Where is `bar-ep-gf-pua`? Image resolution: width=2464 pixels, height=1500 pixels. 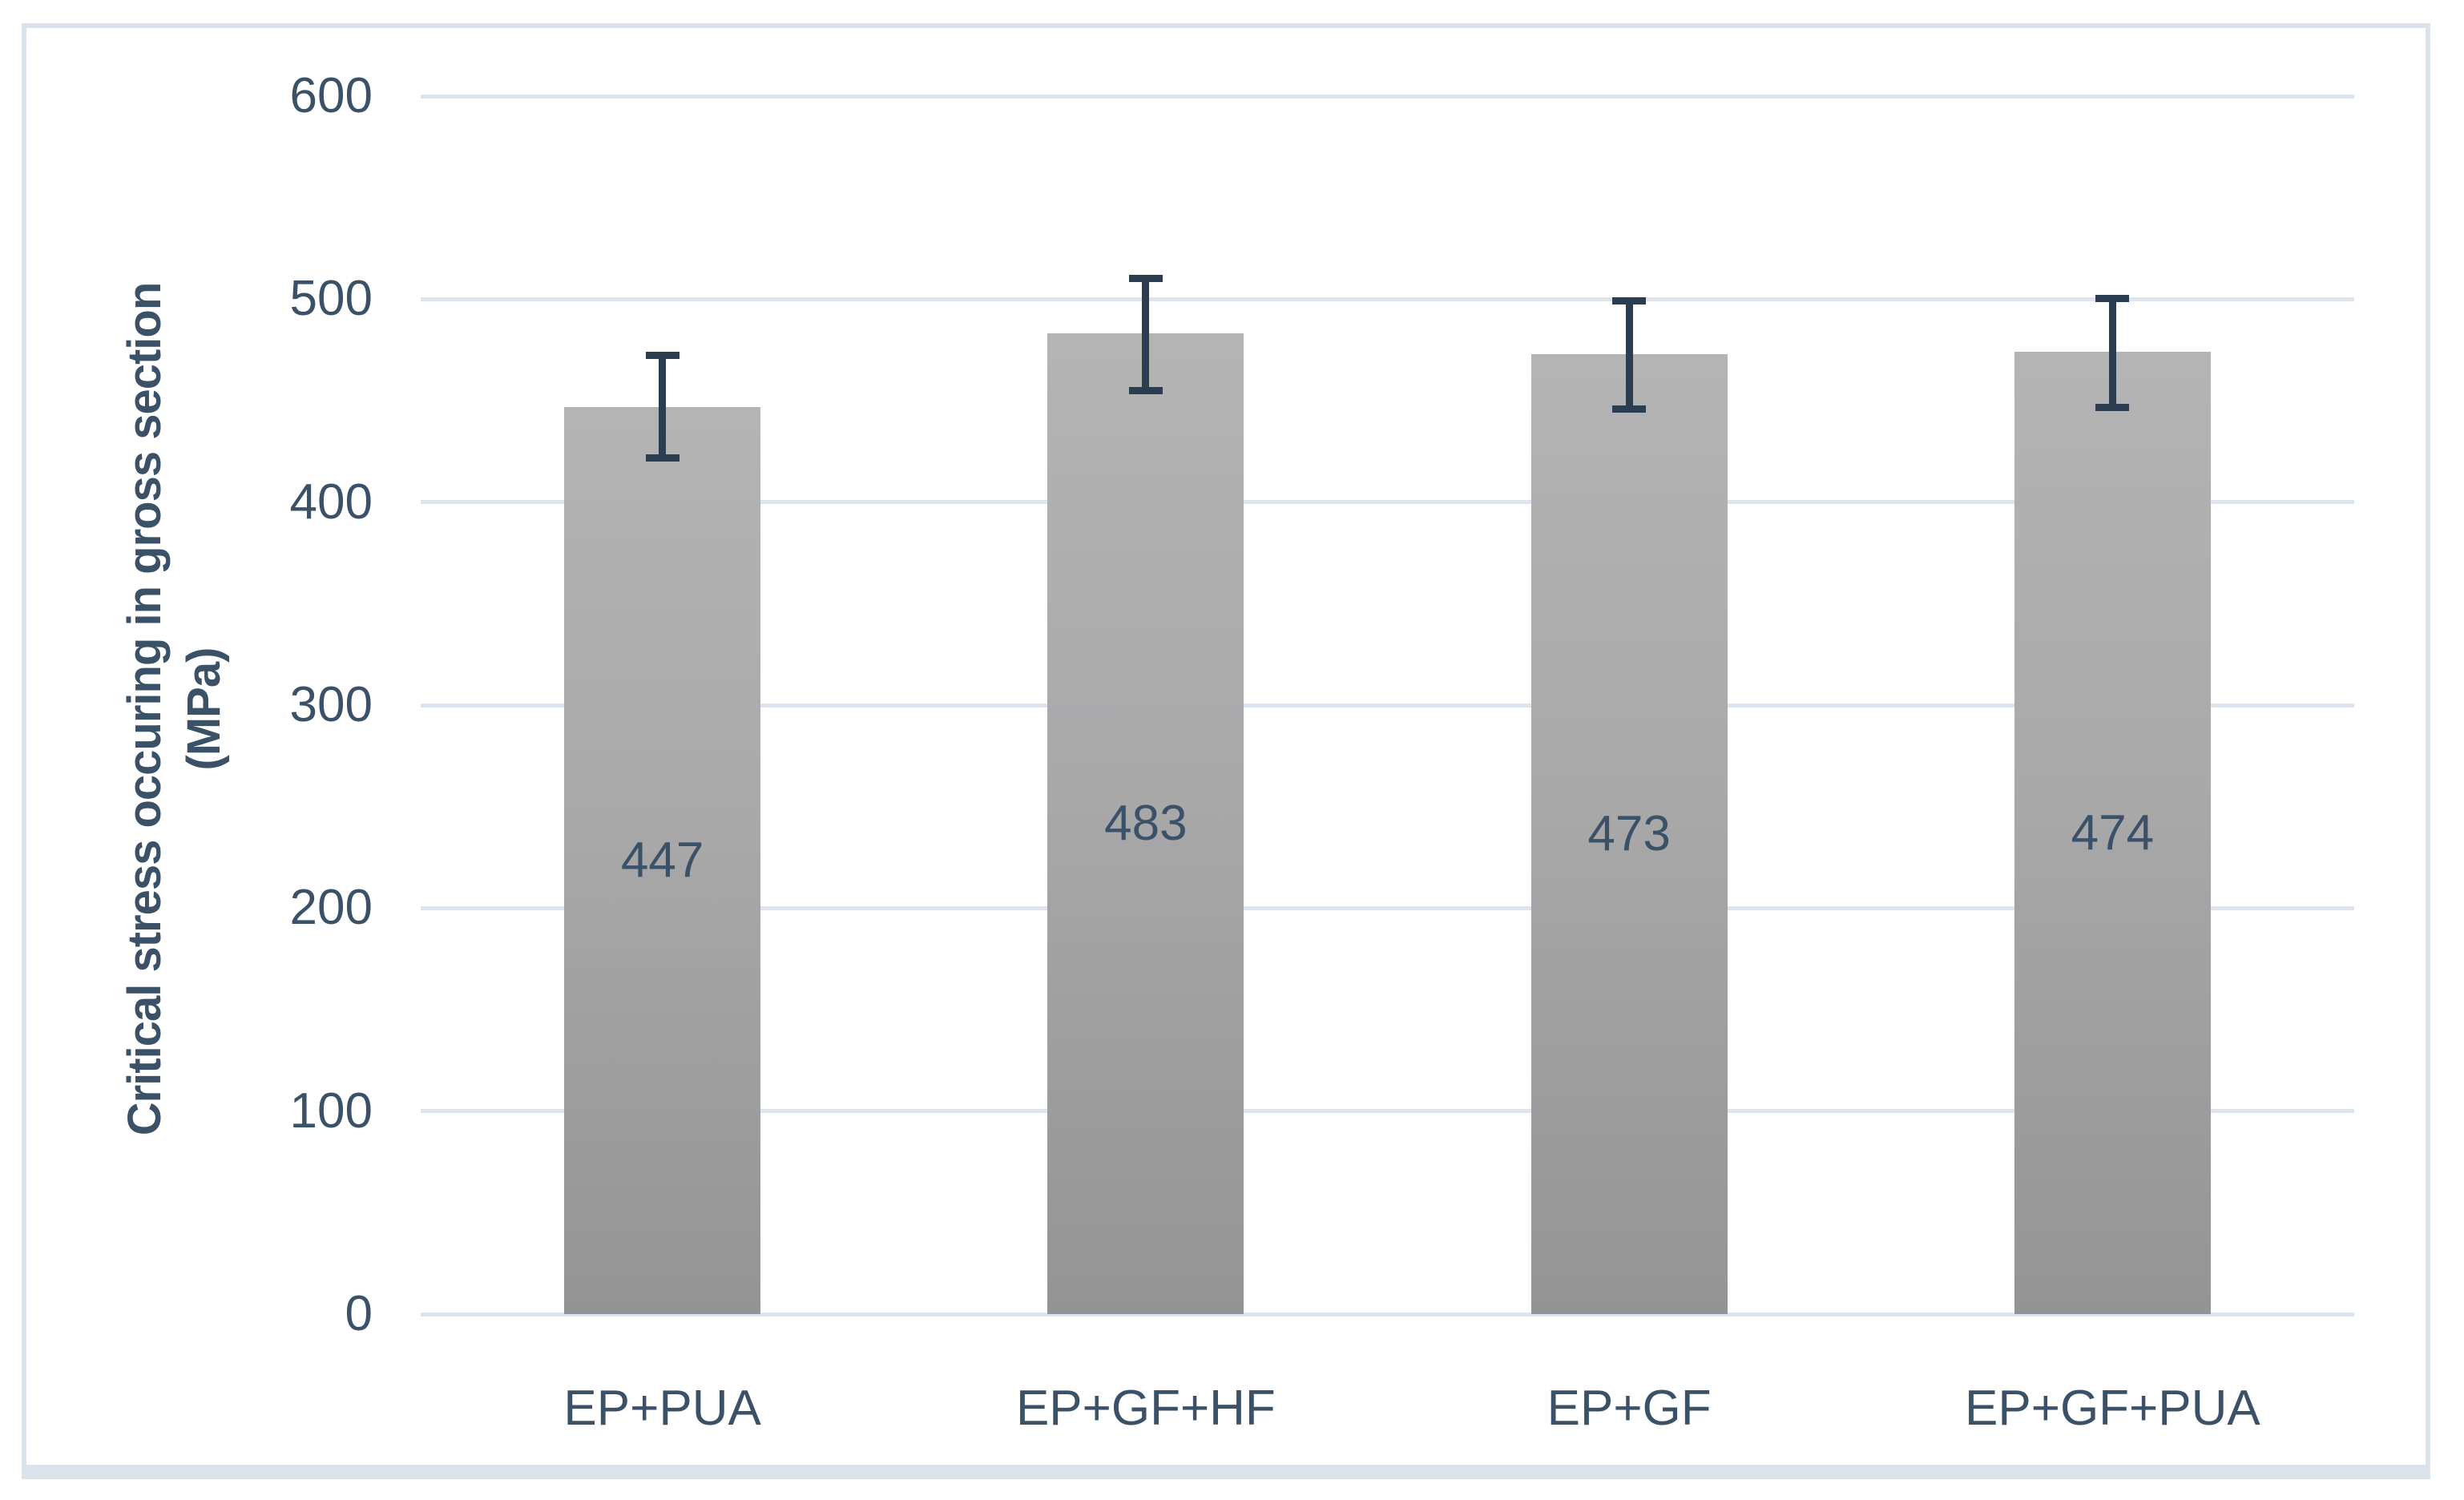 bar-ep-gf-pua is located at coordinates (2112, 833).